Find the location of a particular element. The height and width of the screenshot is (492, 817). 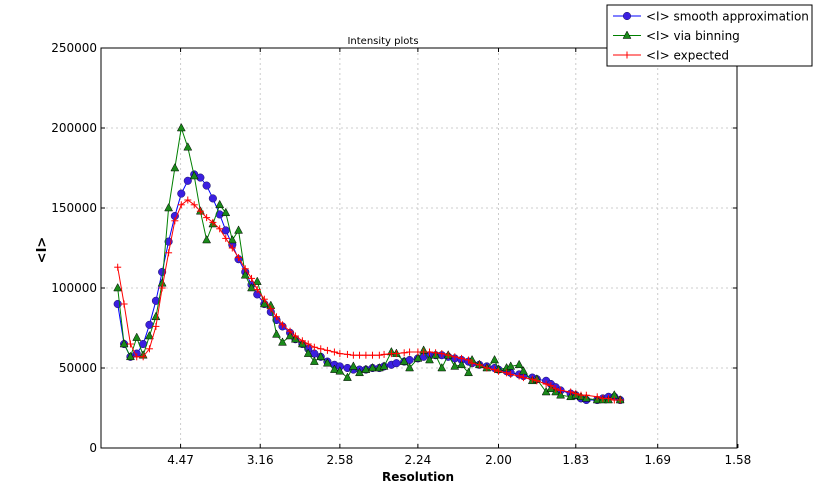

y-tick-label: 100000 is located at coordinates (74, 288).